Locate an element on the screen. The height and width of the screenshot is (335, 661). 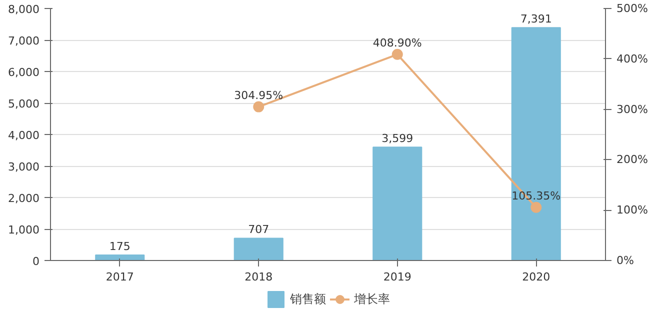
y2-tick-label: 200% is located at coordinates (632, 159).